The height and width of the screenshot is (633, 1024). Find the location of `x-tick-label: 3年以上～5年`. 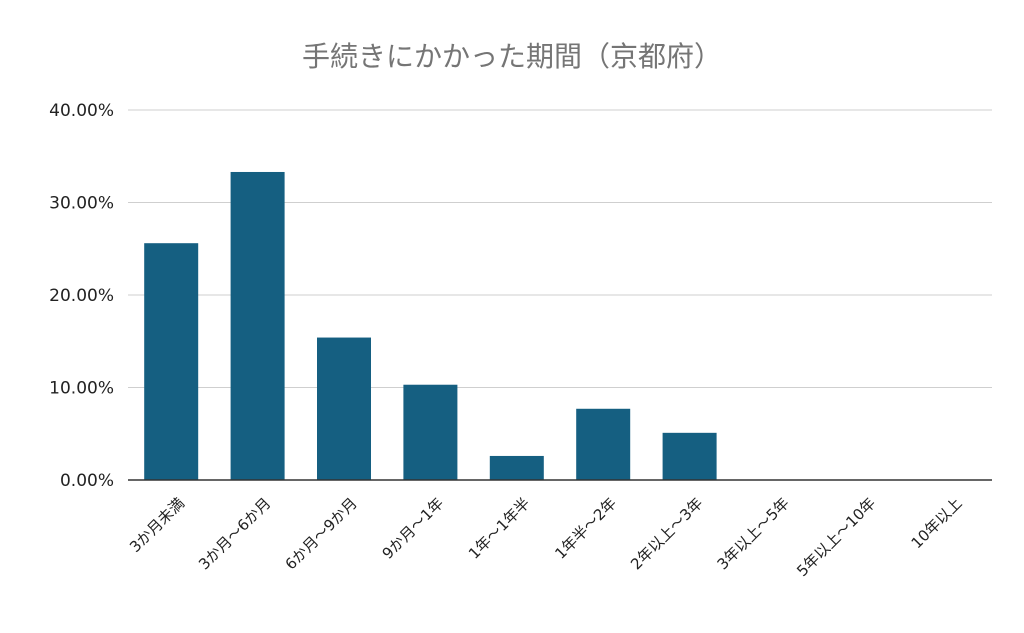

x-tick-label: 3年以上～5年 is located at coordinates (753, 533).